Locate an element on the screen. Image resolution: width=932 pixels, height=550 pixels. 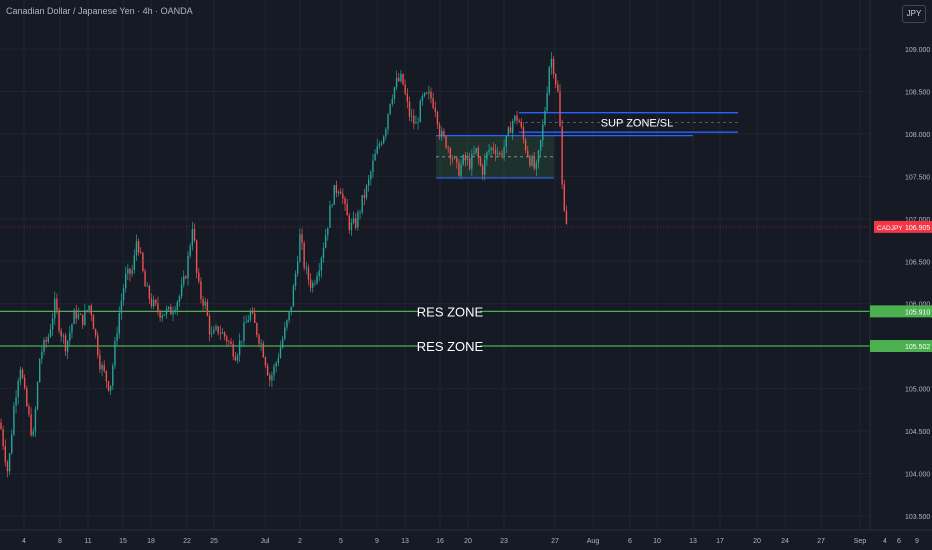
time-tick-label: 17 is located at coordinates (720, 541).